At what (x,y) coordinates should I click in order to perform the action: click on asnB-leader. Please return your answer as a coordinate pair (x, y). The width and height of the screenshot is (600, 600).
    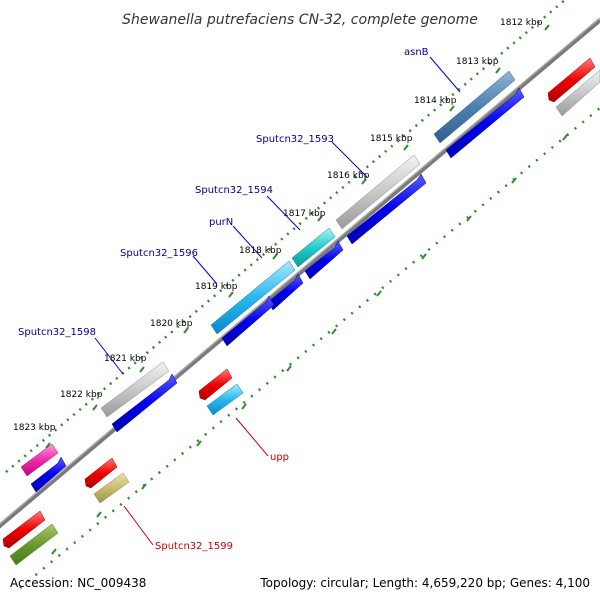
    Looking at the image, I should click on (445, 74).